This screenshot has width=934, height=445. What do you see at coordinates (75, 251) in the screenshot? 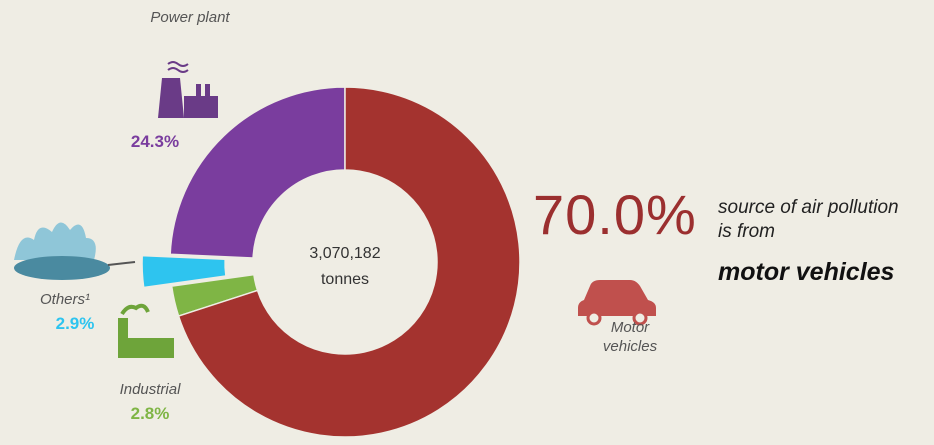
I see `others-icon` at bounding box center [75, 251].